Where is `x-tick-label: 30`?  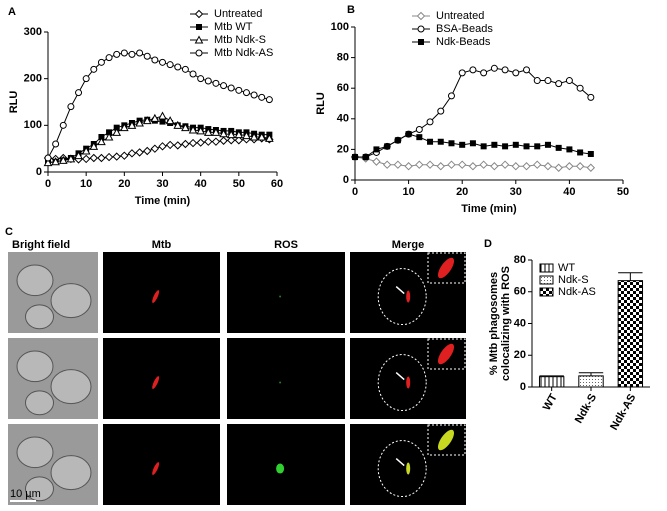
x-tick-label: 30 is located at coordinates (162, 184).